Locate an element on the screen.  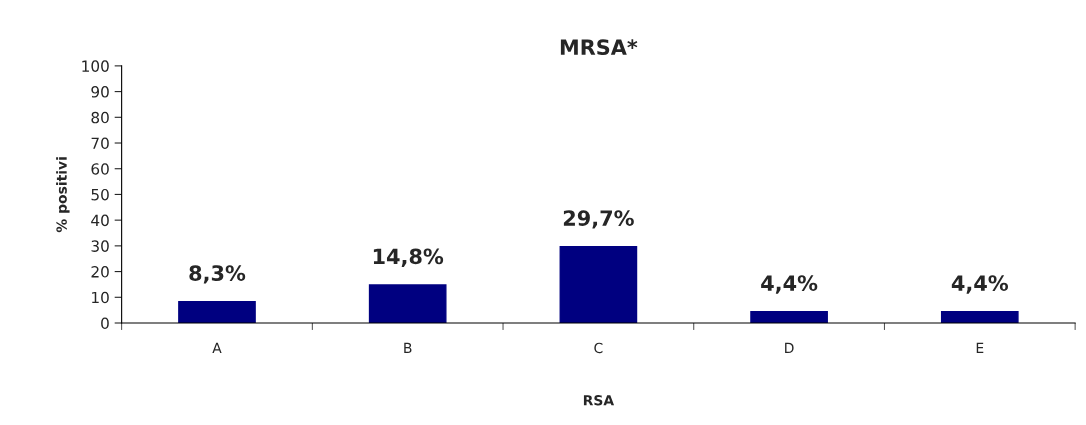
y-tick-label: 60 is located at coordinates (100, 169).